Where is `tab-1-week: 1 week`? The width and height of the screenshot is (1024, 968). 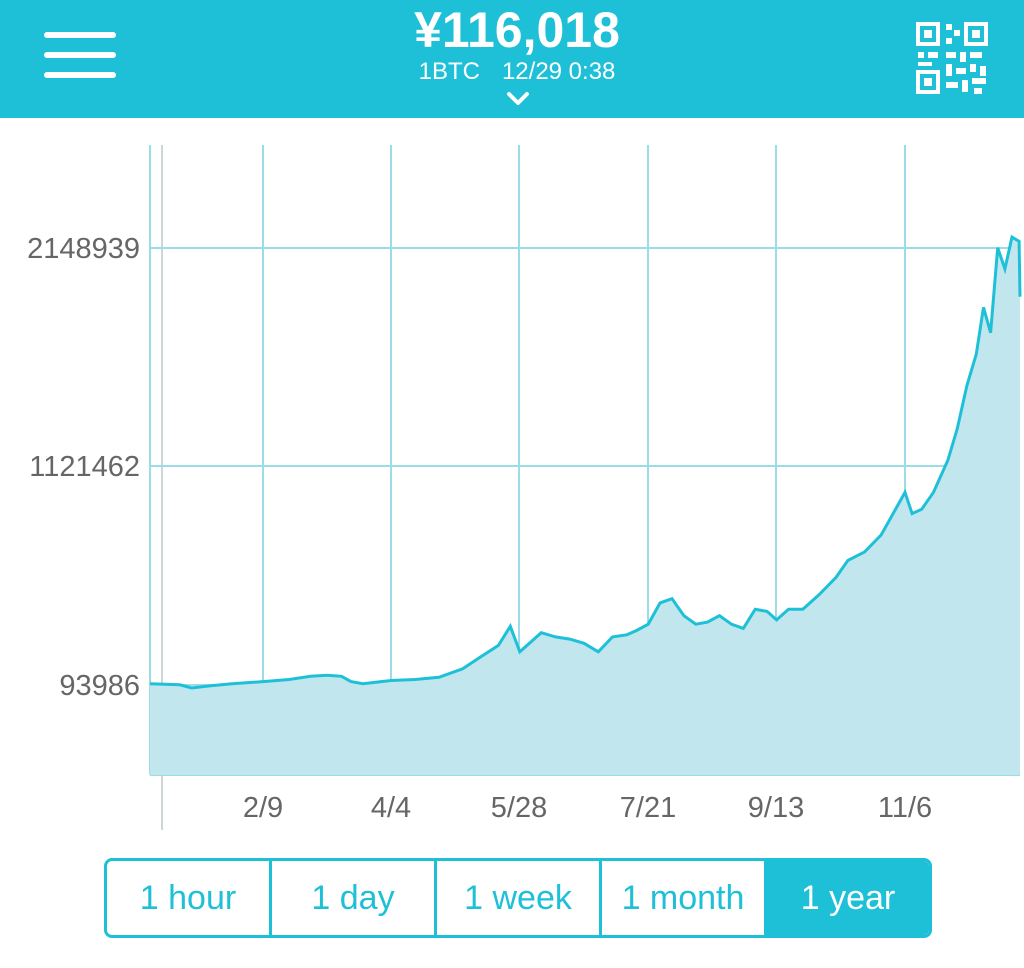 tab-1-week: 1 week is located at coordinates (519, 898).